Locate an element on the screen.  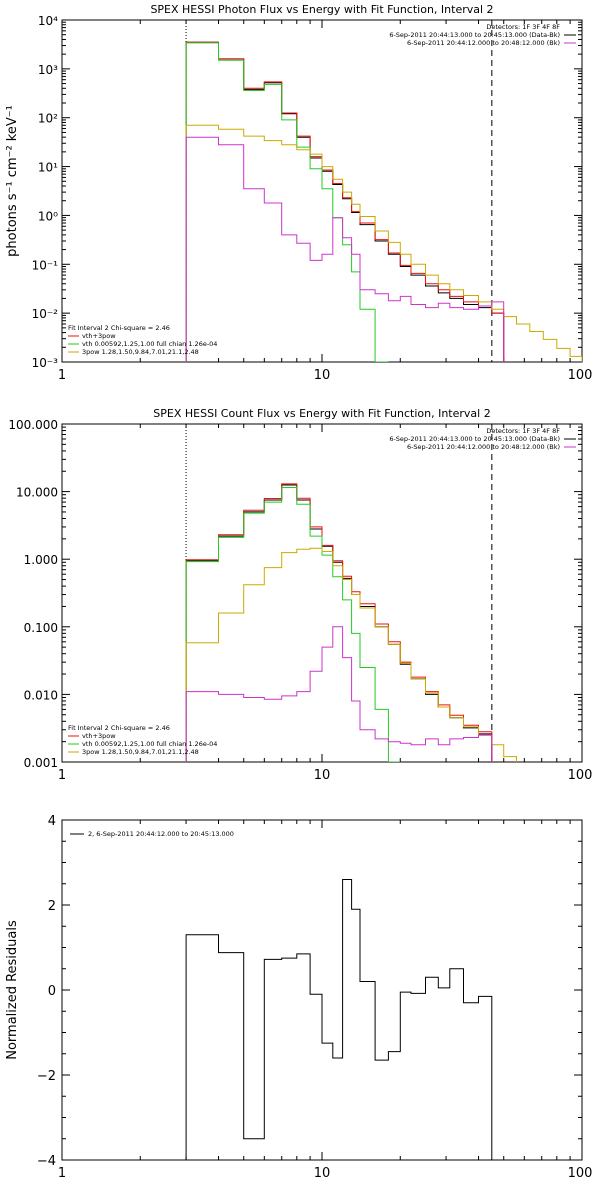
y-axis-label: Normalized Residuals is located at coordinates (12, 990).